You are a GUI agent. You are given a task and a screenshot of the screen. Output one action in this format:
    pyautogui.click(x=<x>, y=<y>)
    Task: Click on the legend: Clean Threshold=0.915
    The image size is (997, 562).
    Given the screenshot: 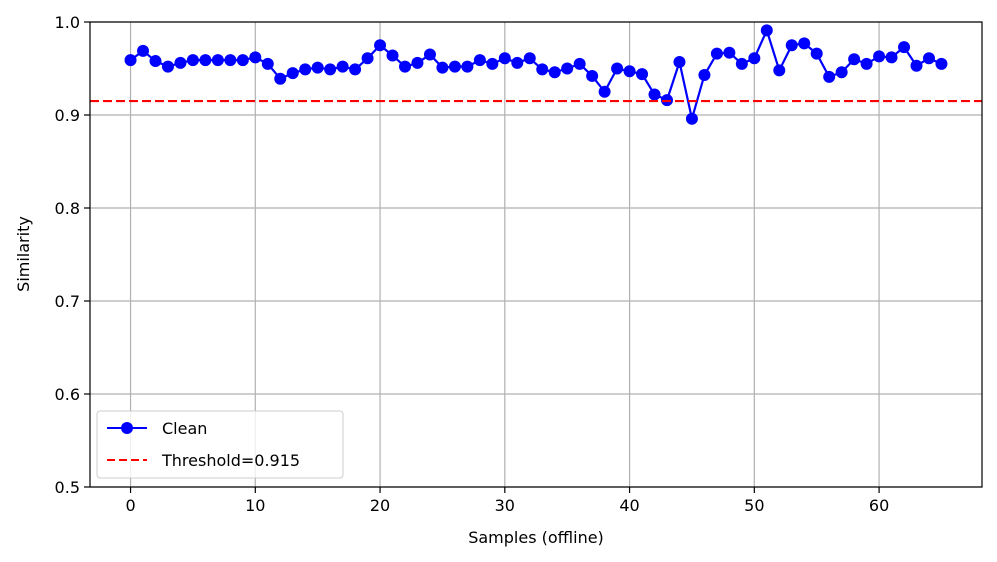 What is the action you would take?
    pyautogui.click(x=220, y=444)
    